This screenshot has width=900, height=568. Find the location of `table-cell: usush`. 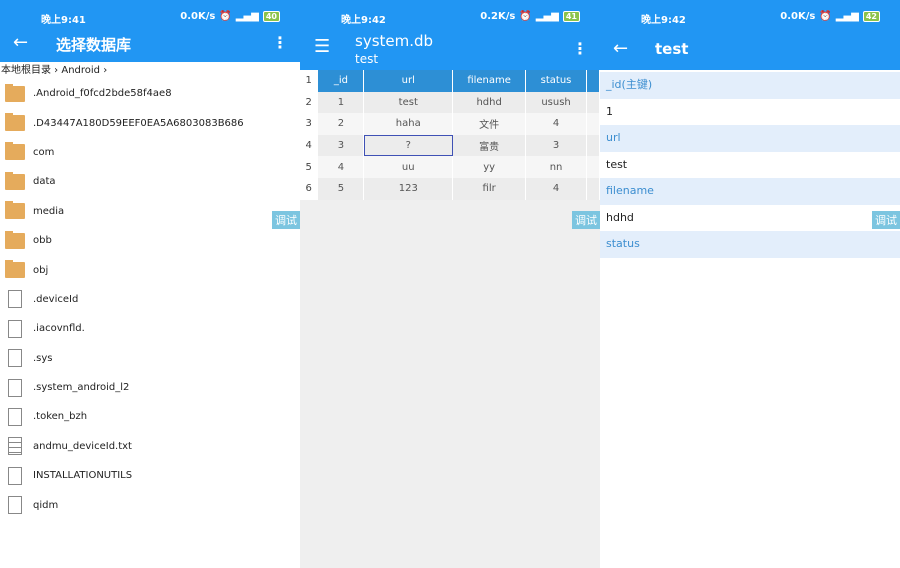

table-cell: usush is located at coordinates (556, 102).